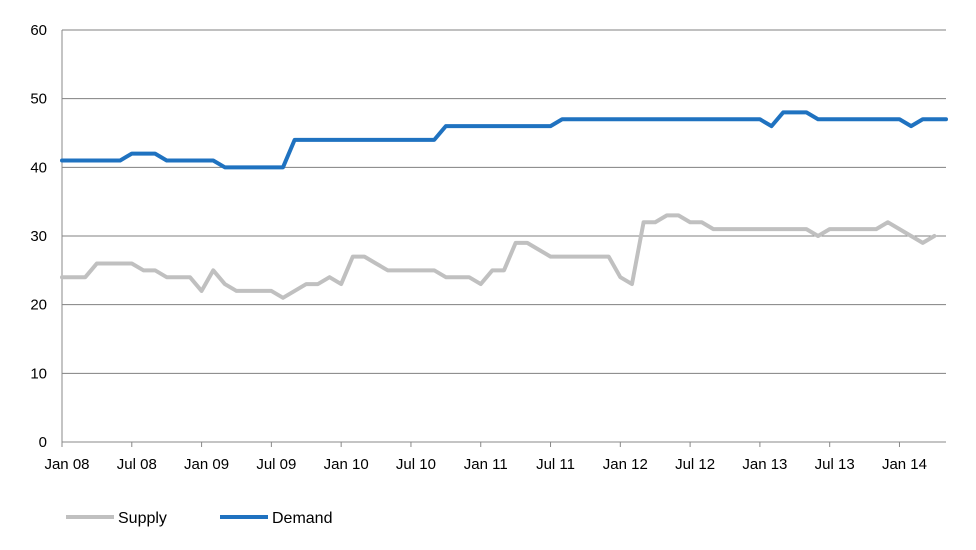  Describe the element at coordinates (38, 30) in the screenshot. I see `y-tick-label: 60` at that location.